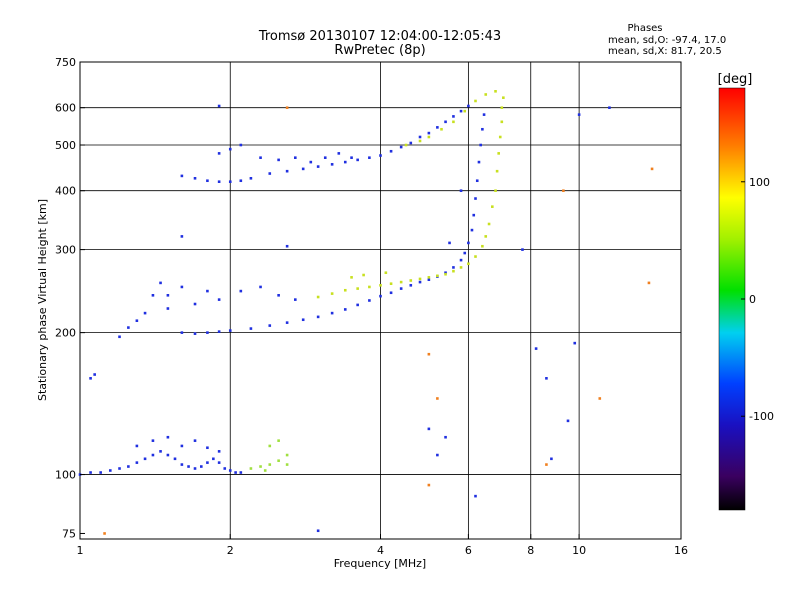  What do you see at coordinates (644, 28) in the screenshot?
I see `stats-heading: Phases` at bounding box center [644, 28].